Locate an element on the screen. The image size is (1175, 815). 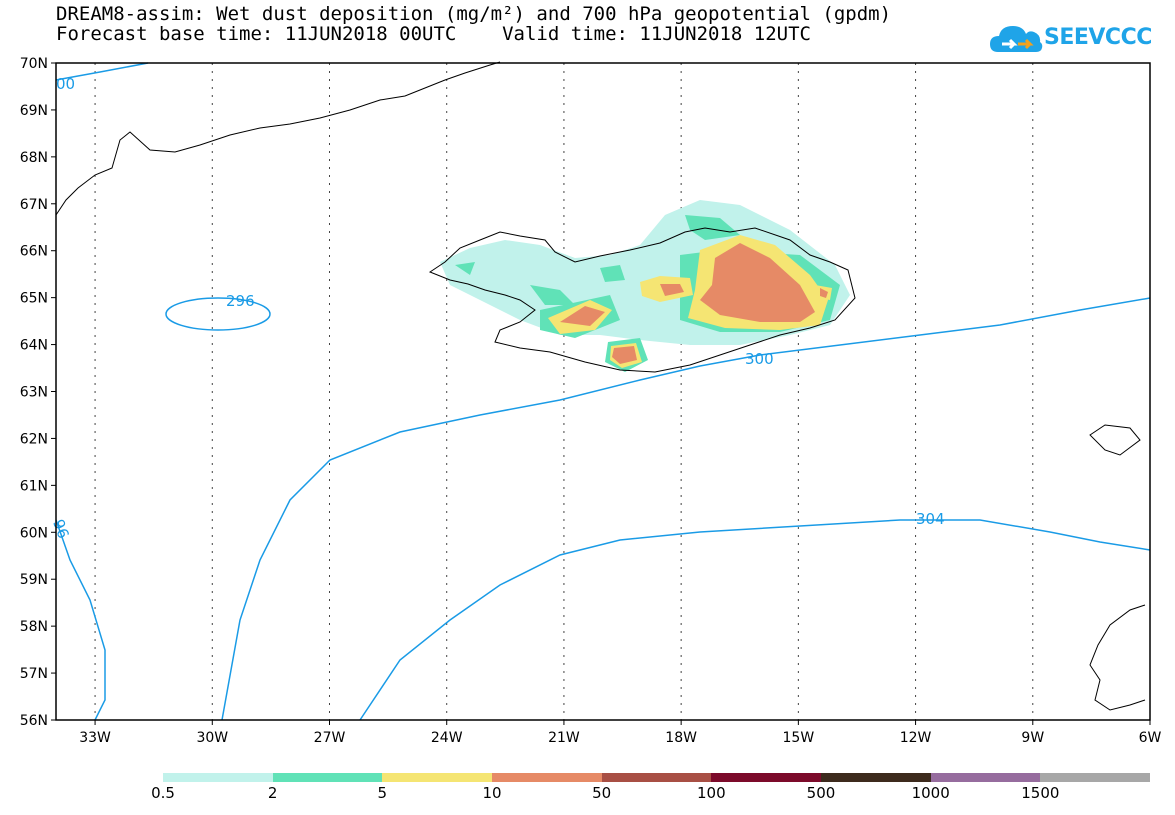
lat-label: 58N is located at coordinates (34, 627).